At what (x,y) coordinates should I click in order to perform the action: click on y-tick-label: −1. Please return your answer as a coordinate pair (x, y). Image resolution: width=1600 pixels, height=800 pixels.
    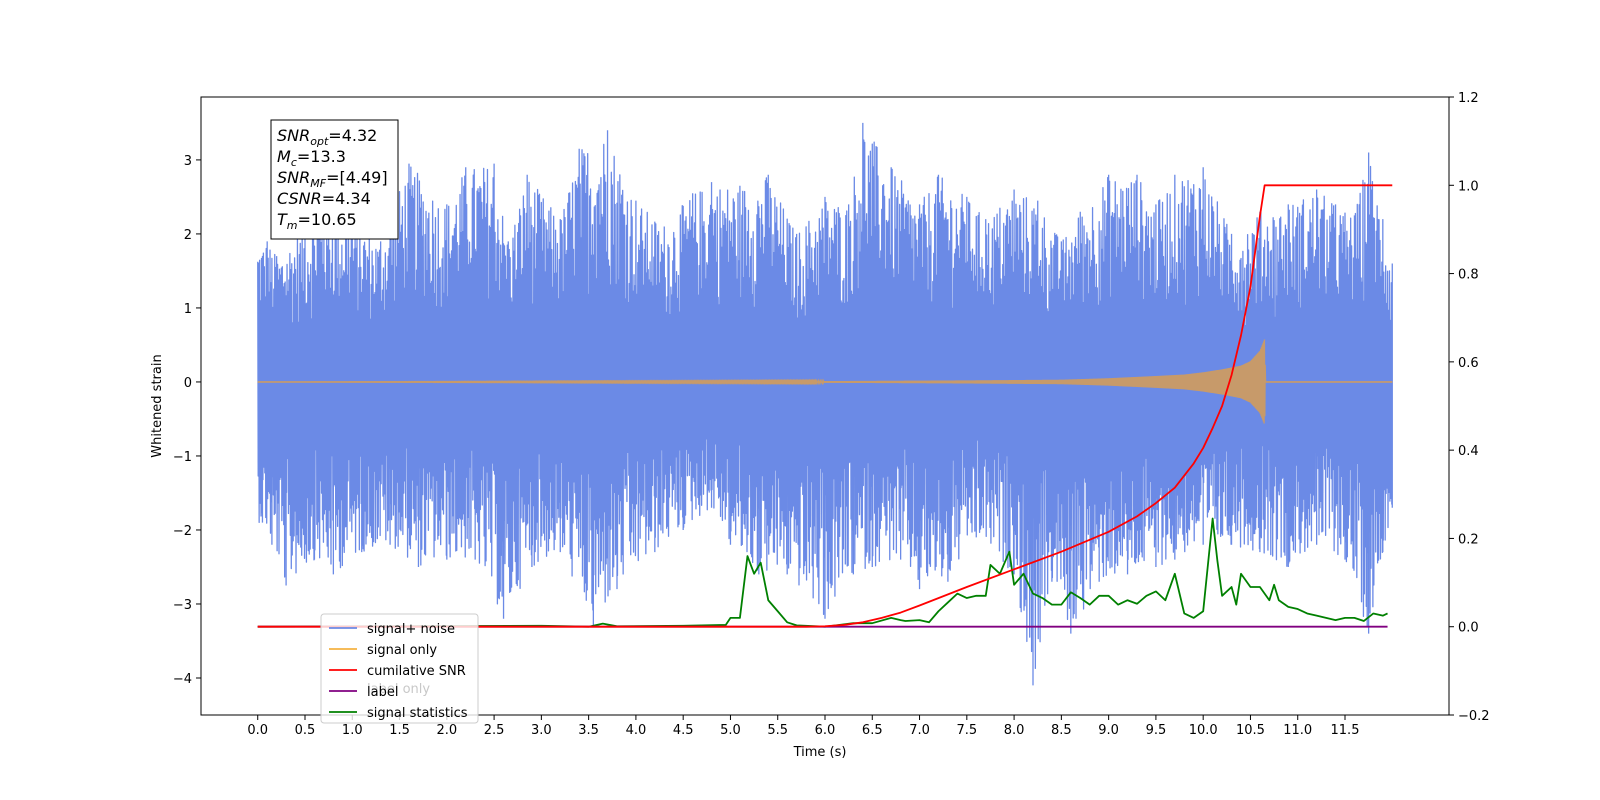
    Looking at the image, I should click on (182, 457).